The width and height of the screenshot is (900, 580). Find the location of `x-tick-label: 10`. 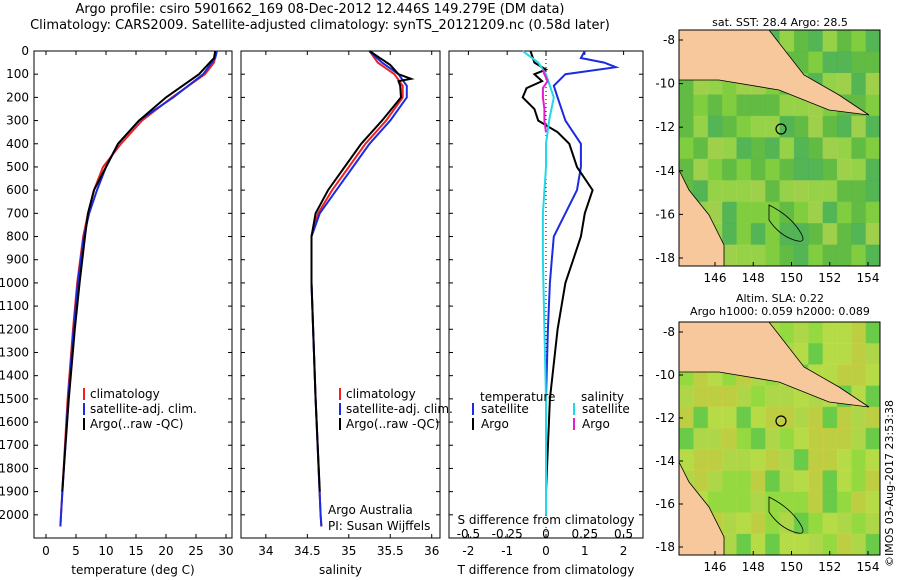

x-tick-label: 10 is located at coordinates (105, 551).